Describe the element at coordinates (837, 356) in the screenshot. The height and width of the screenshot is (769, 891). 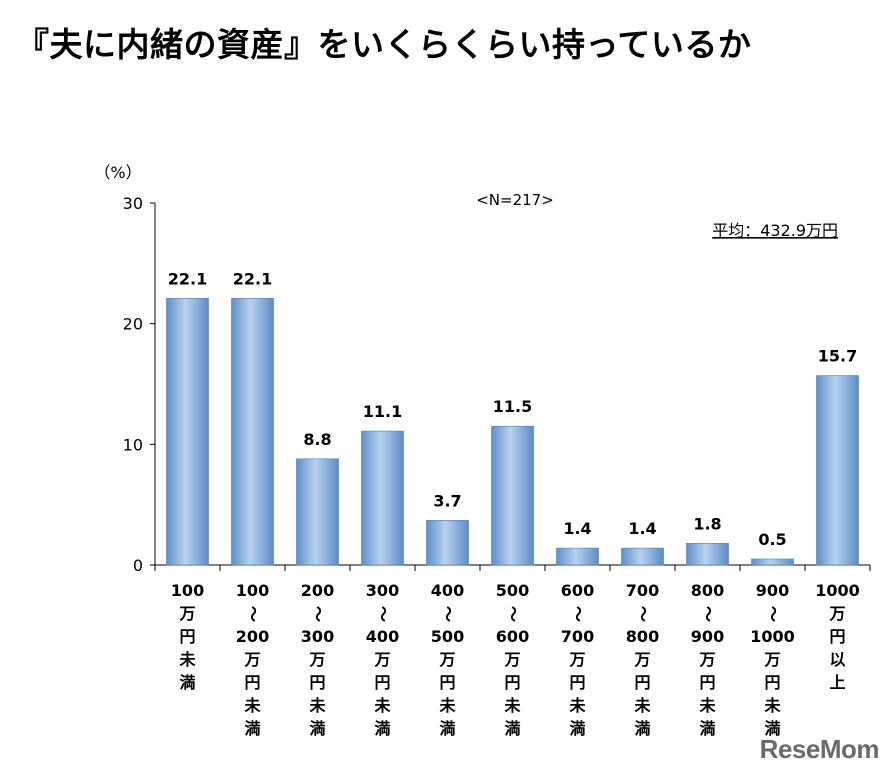
I see `data-label: 15.7` at that location.